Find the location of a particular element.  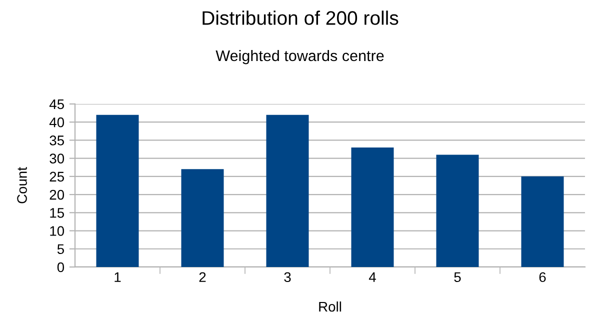

y-axis-title: Count is located at coordinates (22, 185).